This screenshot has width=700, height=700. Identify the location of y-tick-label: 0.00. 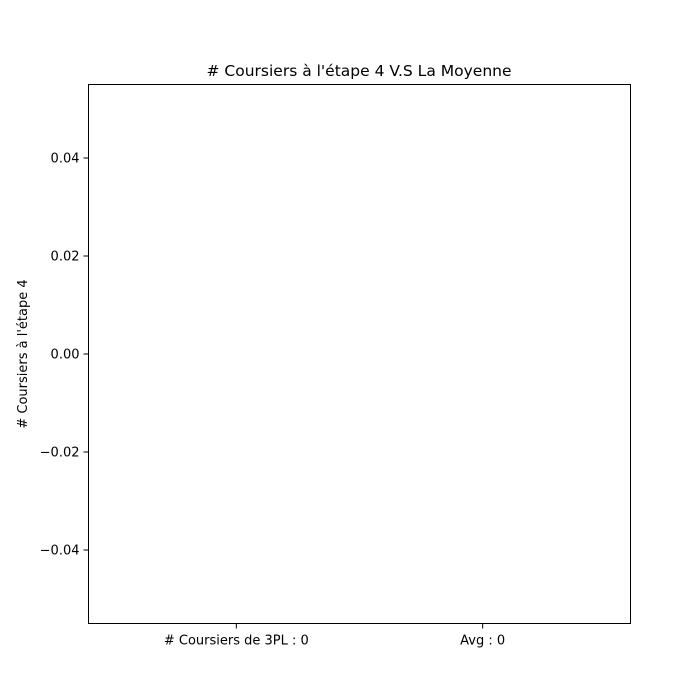
(65, 355).